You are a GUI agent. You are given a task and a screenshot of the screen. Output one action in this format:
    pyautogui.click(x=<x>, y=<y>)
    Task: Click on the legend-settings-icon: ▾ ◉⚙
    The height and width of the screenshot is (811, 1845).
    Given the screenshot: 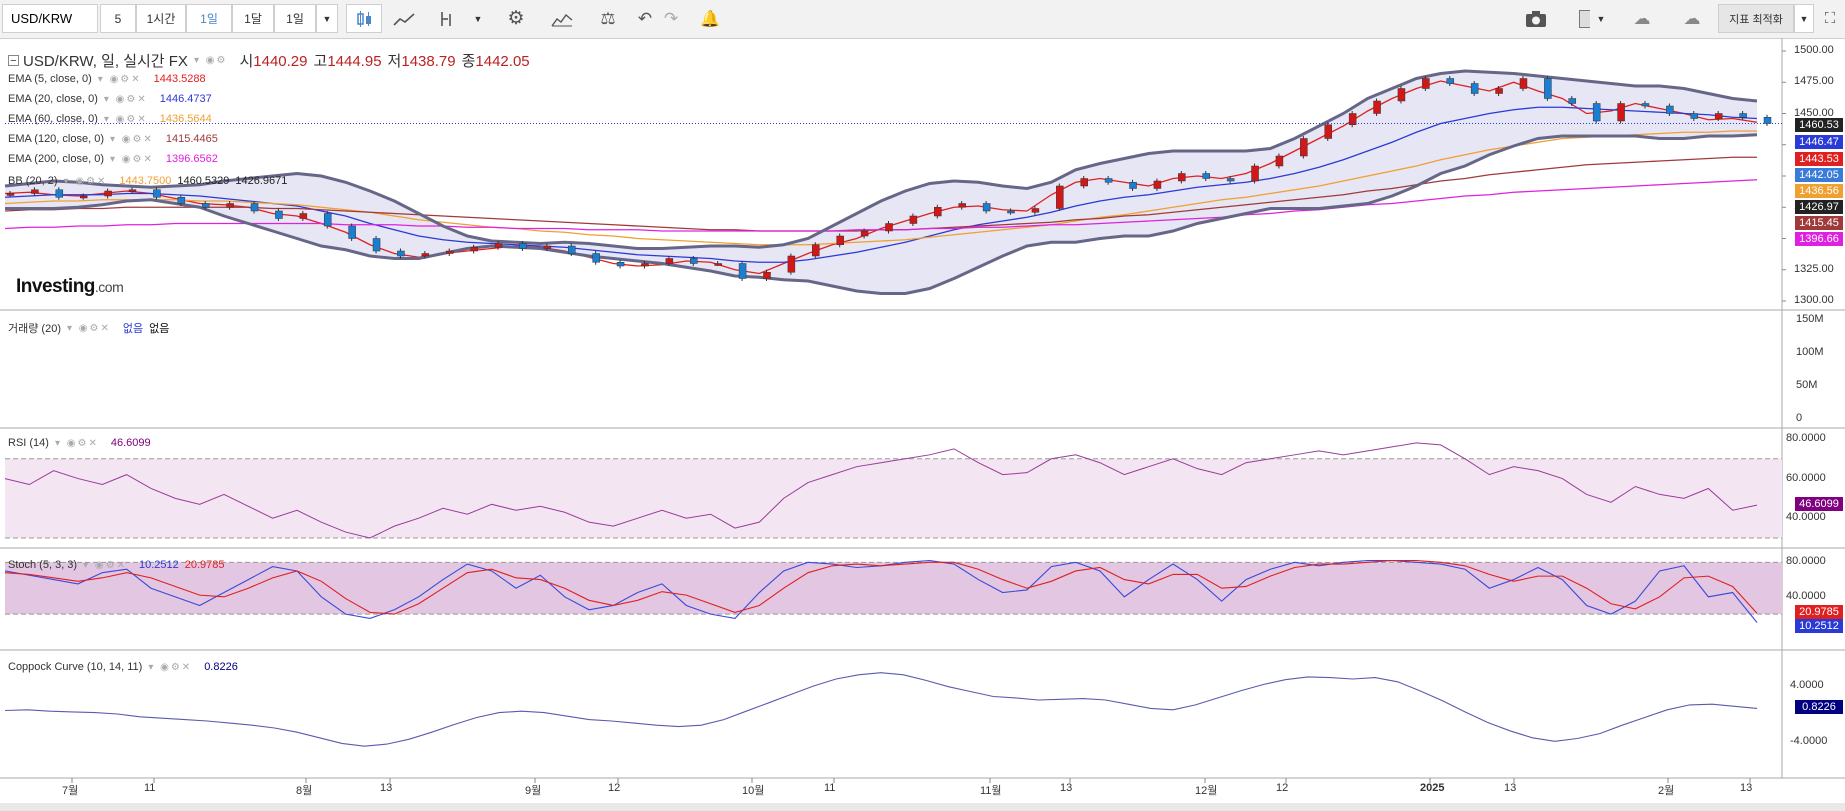 What is the action you would take?
    pyautogui.click(x=210, y=60)
    